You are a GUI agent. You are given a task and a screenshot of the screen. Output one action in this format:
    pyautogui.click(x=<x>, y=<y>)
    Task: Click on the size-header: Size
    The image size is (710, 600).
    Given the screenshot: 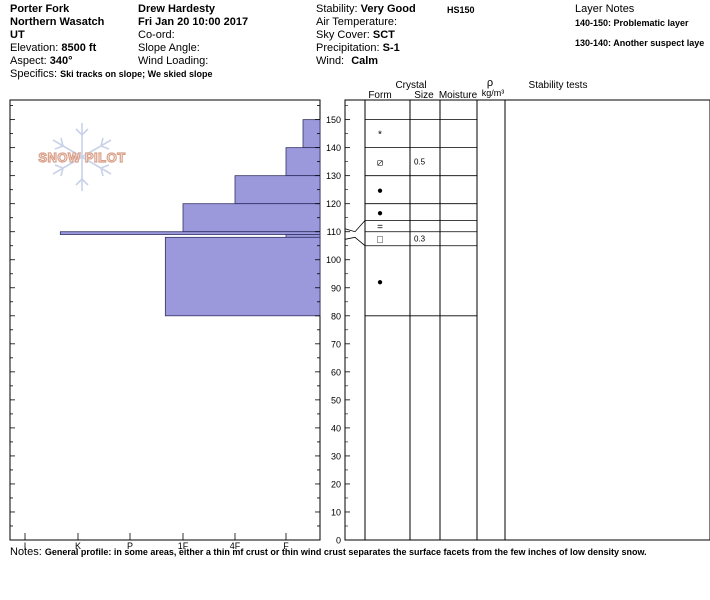 What is the action you would take?
    pyautogui.click(x=424, y=95)
    